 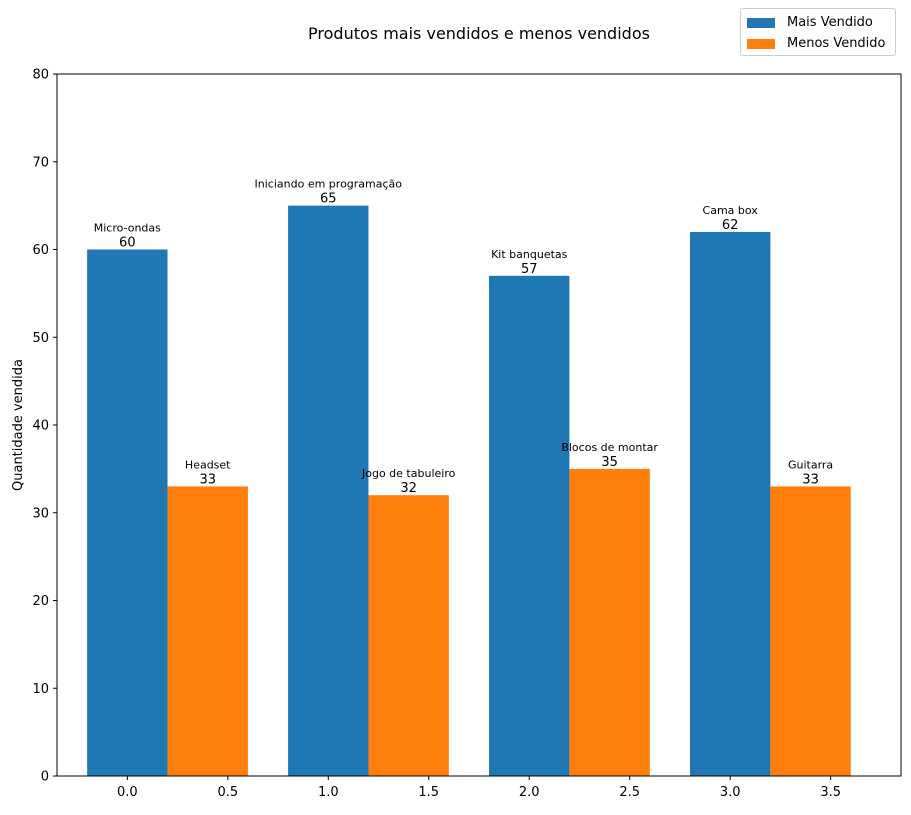 What do you see at coordinates (207, 479) in the screenshot?
I see `bar-value-label-series1-0: 33` at bounding box center [207, 479].